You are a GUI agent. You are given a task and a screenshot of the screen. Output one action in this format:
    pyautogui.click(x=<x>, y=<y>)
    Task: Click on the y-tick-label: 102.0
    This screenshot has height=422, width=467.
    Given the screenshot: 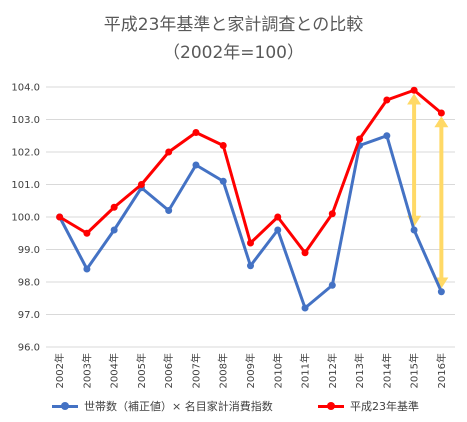 What is the action you would take?
    pyautogui.click(x=25, y=153)
    